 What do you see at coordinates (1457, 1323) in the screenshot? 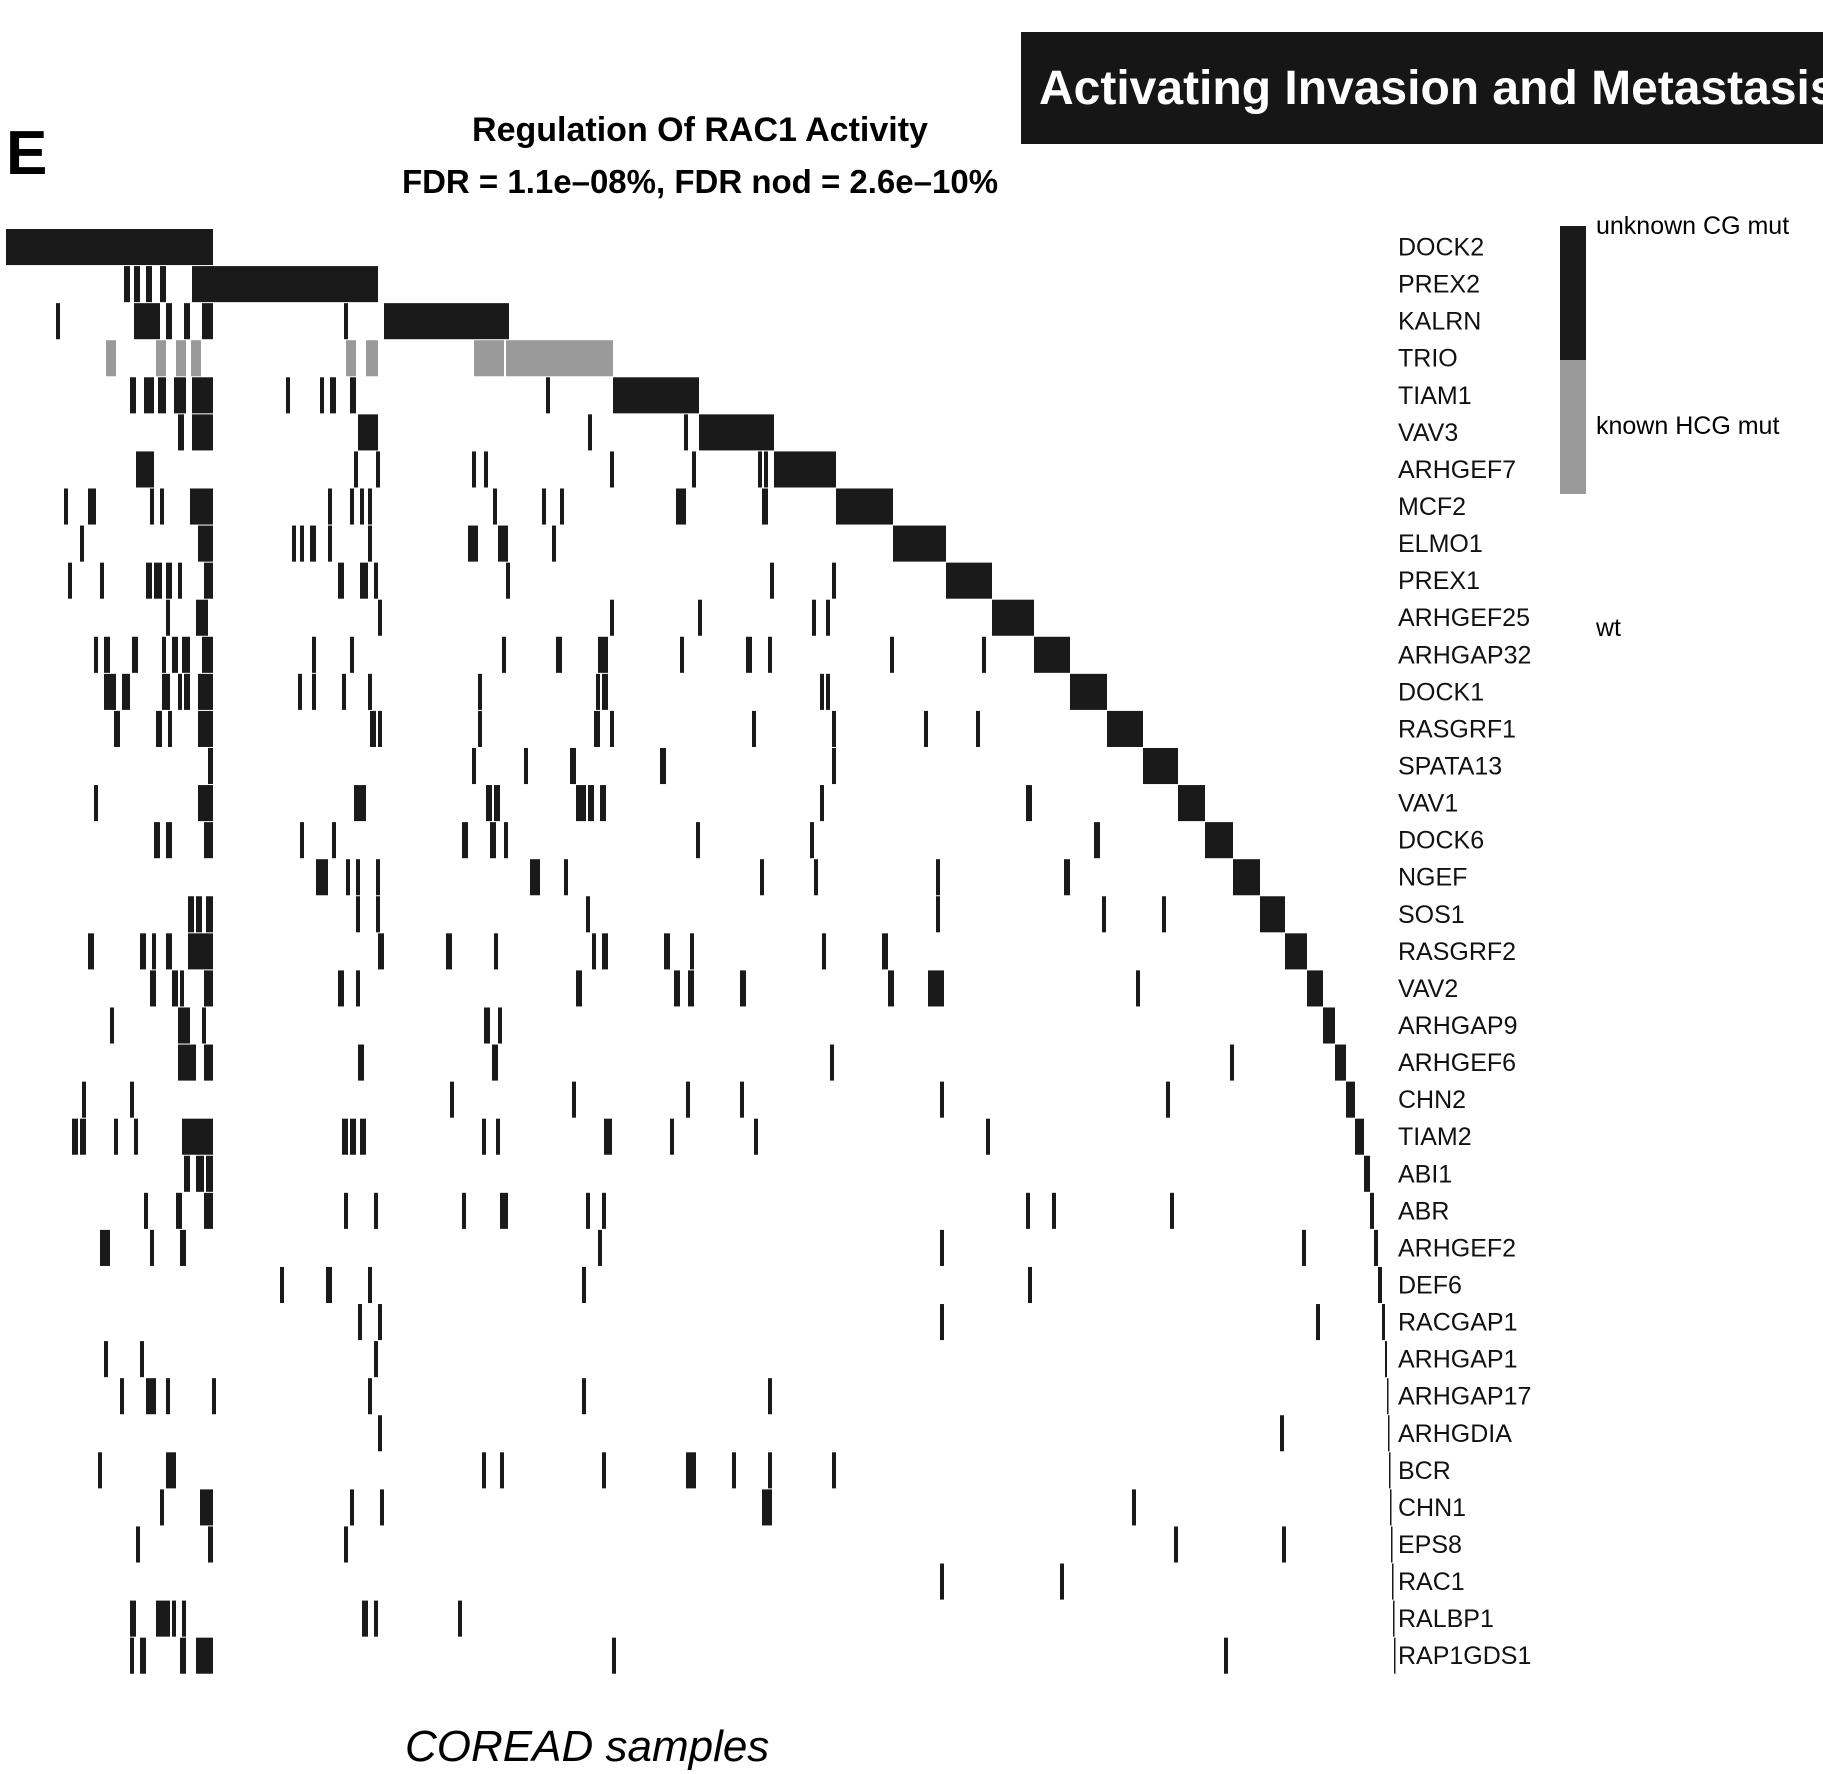
I see `gene-label: RACGAP1` at bounding box center [1457, 1323].